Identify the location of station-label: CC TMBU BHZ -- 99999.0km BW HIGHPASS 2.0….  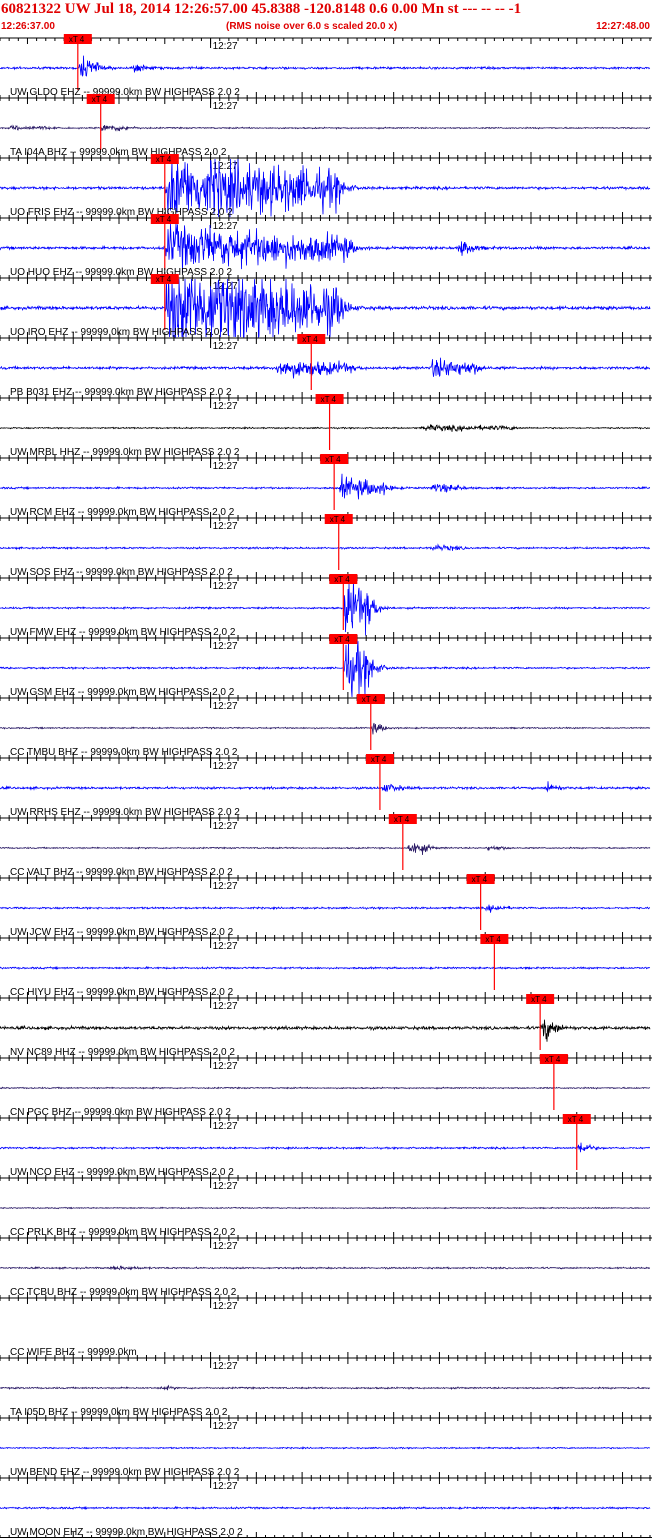
(124, 752).